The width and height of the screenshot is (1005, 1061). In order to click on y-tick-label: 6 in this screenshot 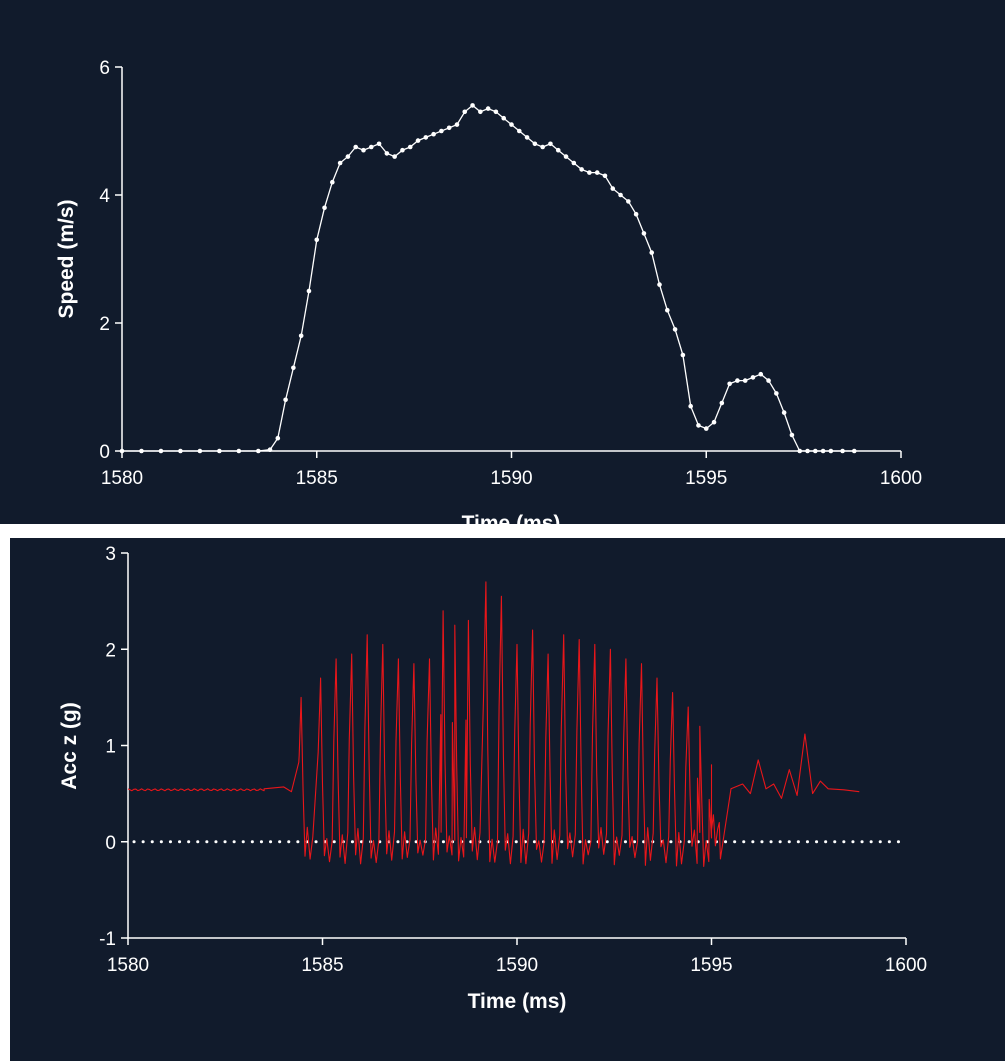, I will do `click(104, 68)`.